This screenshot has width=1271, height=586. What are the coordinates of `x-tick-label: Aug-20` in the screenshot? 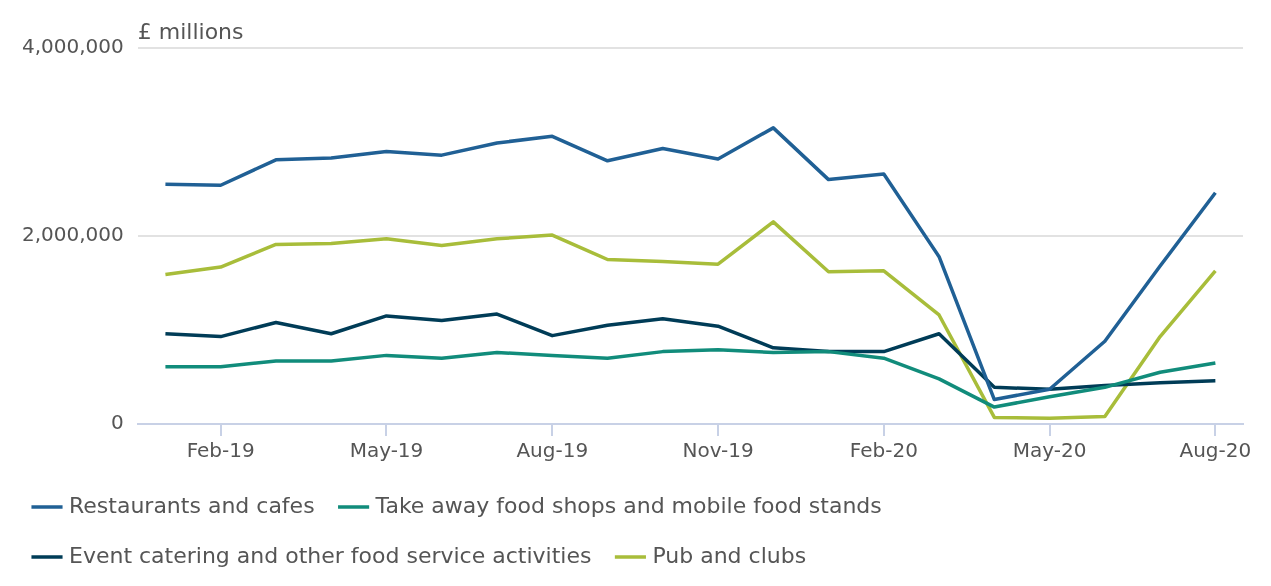 It's located at (1215, 450).